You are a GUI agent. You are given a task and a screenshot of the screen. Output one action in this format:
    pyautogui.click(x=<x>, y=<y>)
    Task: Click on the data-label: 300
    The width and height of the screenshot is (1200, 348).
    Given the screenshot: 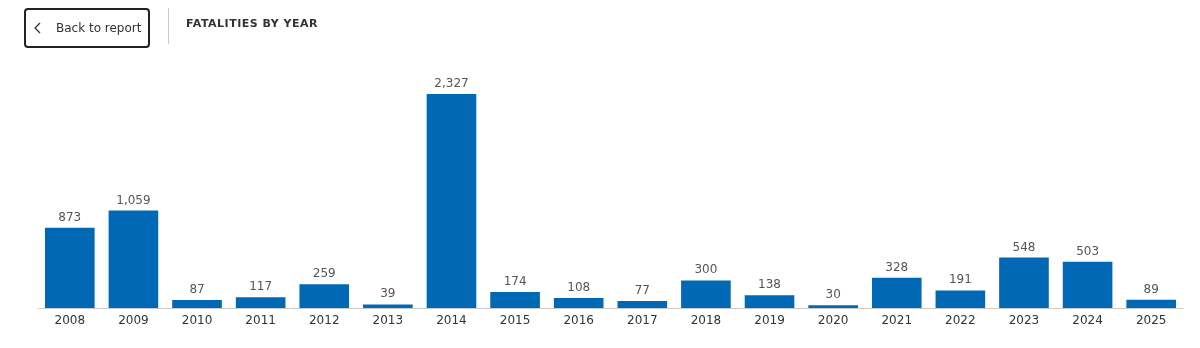 What is the action you would take?
    pyautogui.click(x=706, y=269)
    